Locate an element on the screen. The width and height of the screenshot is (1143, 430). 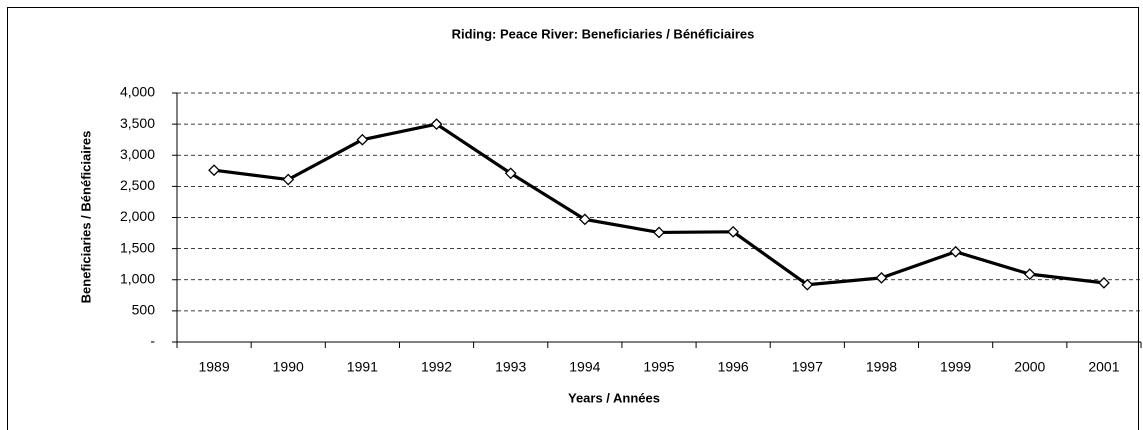
x-tick-label: 1989 is located at coordinates (213, 367).